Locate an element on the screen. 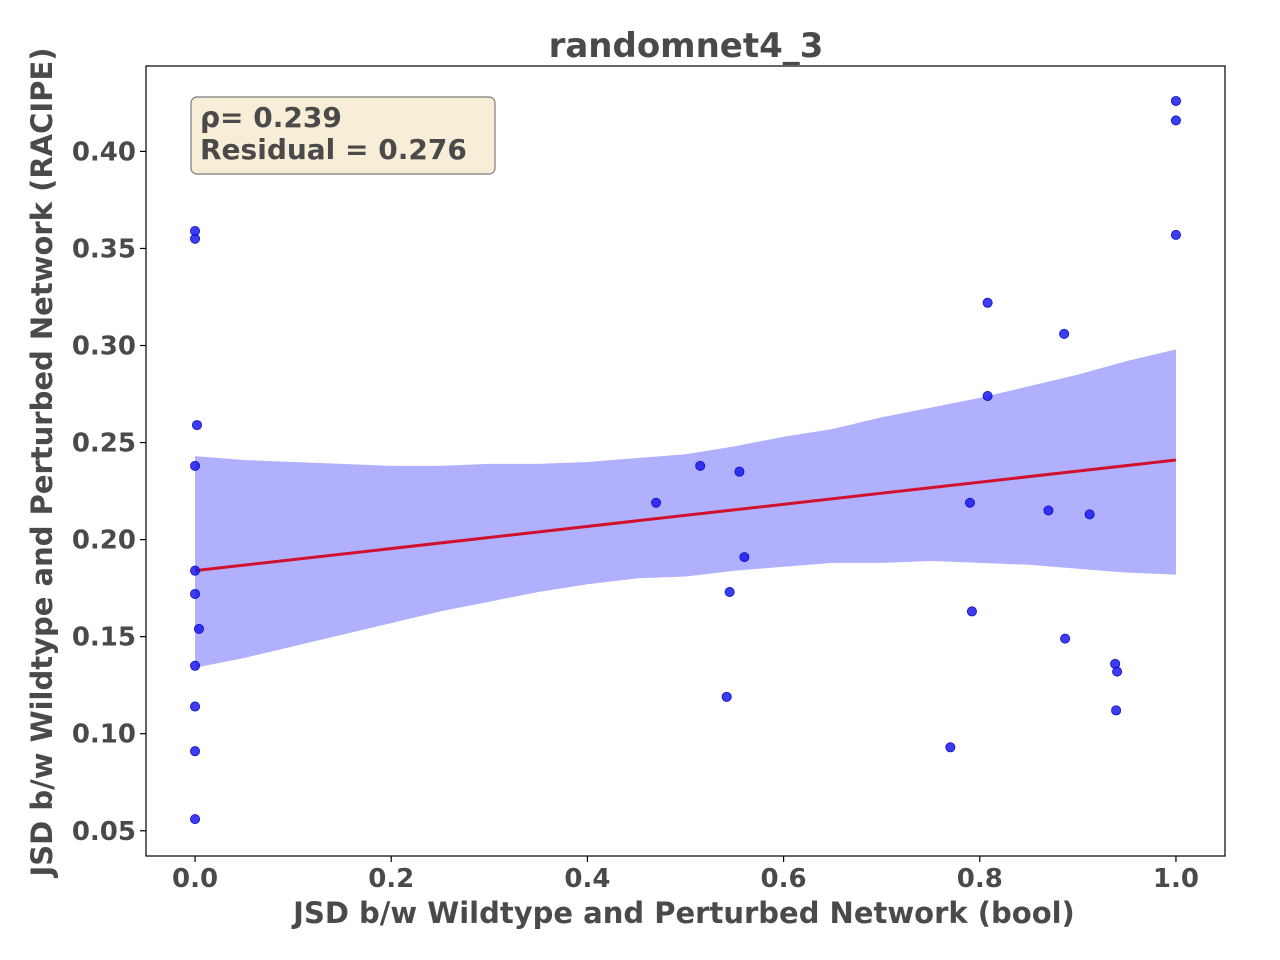 The height and width of the screenshot is (960, 1280). regression-line is located at coordinates (685, 515).